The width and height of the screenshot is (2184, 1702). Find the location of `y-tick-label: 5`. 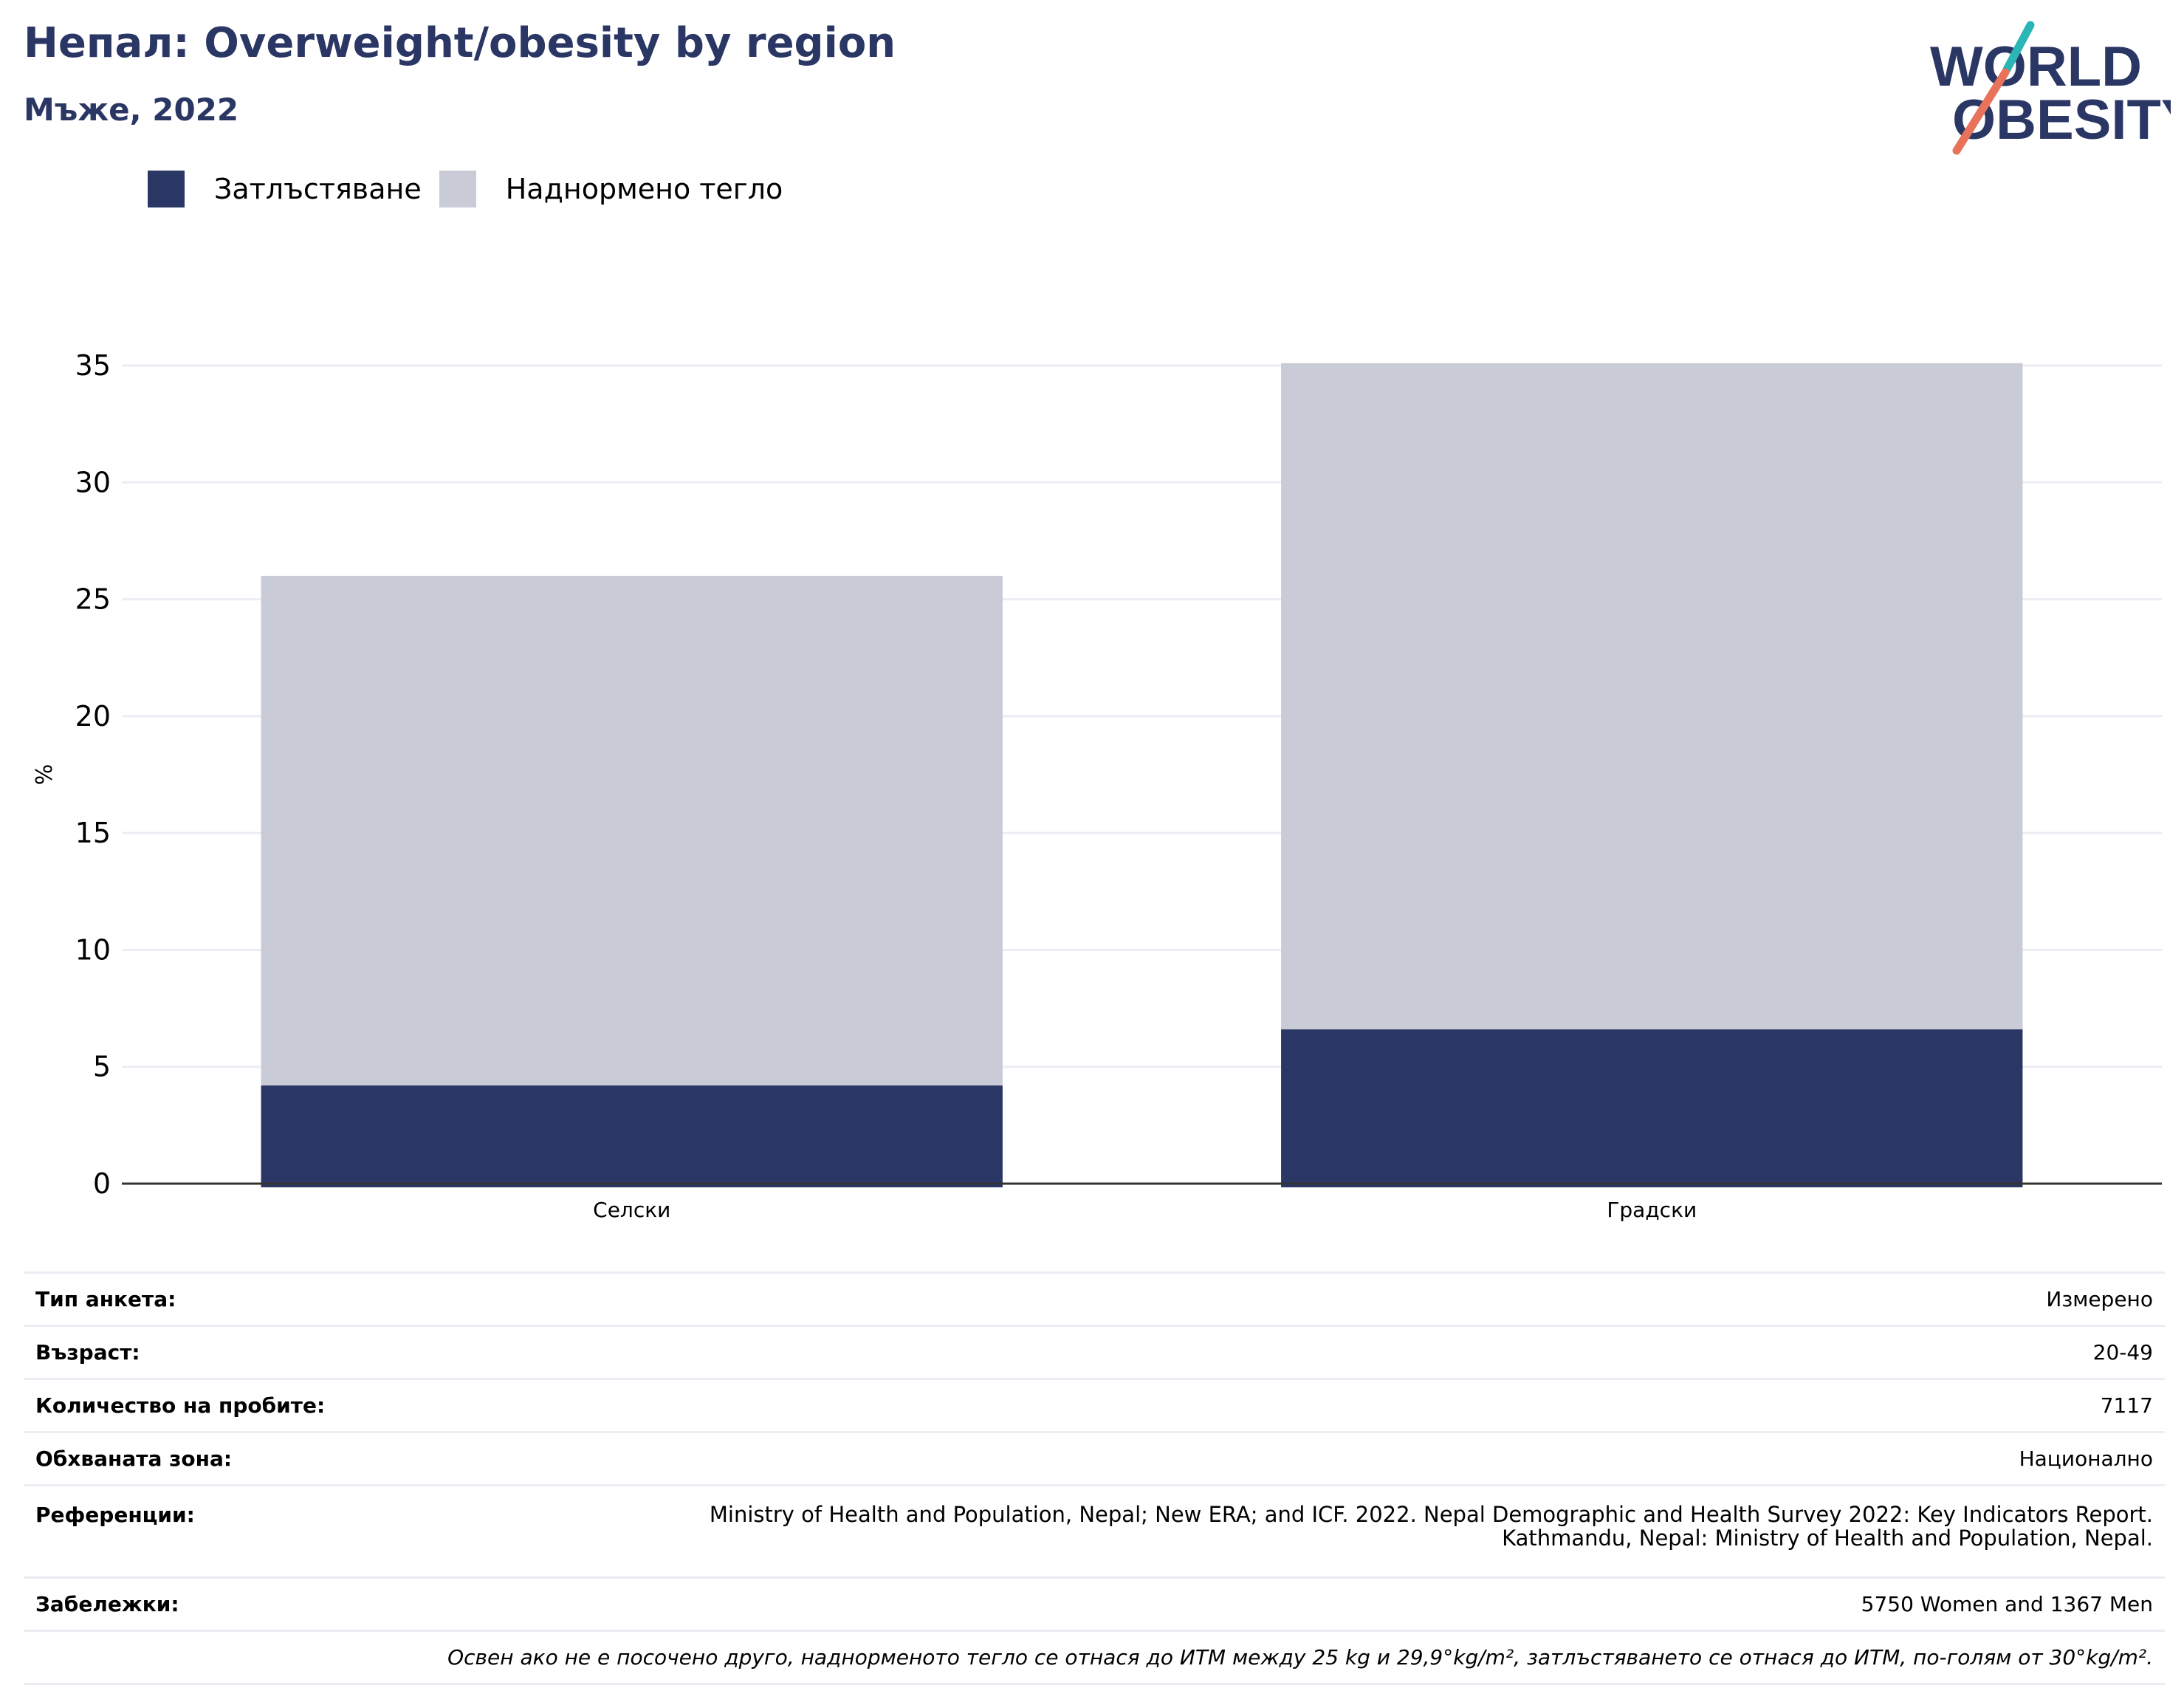

y-tick-label: 5 is located at coordinates (102, 1067).